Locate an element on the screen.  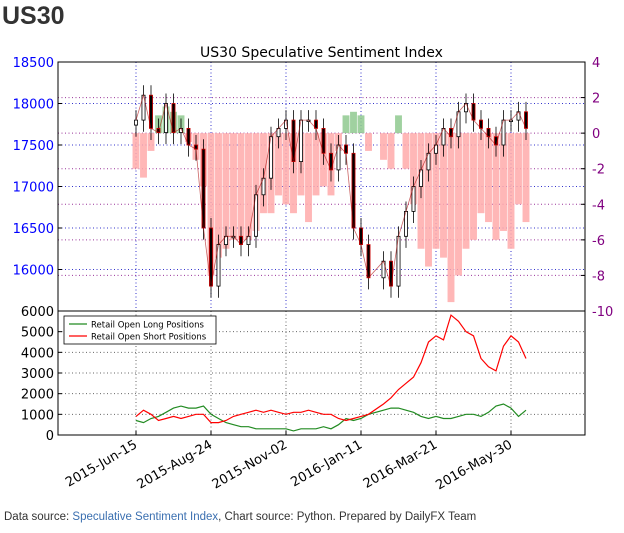
position-tick-label: 0 is located at coordinates (50, 436).